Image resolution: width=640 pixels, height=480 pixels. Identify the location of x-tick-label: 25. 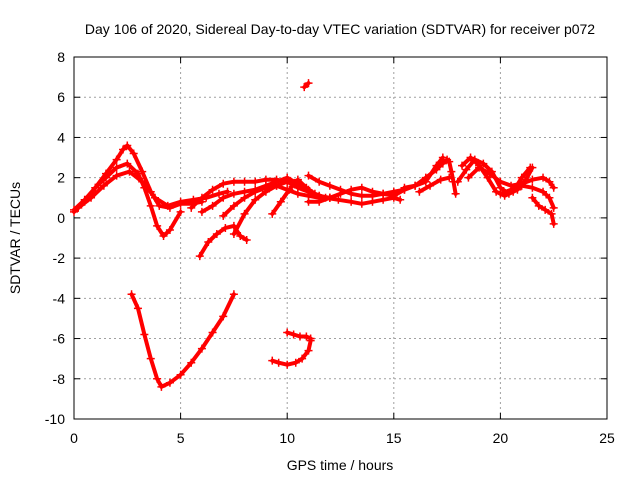
(607, 438).